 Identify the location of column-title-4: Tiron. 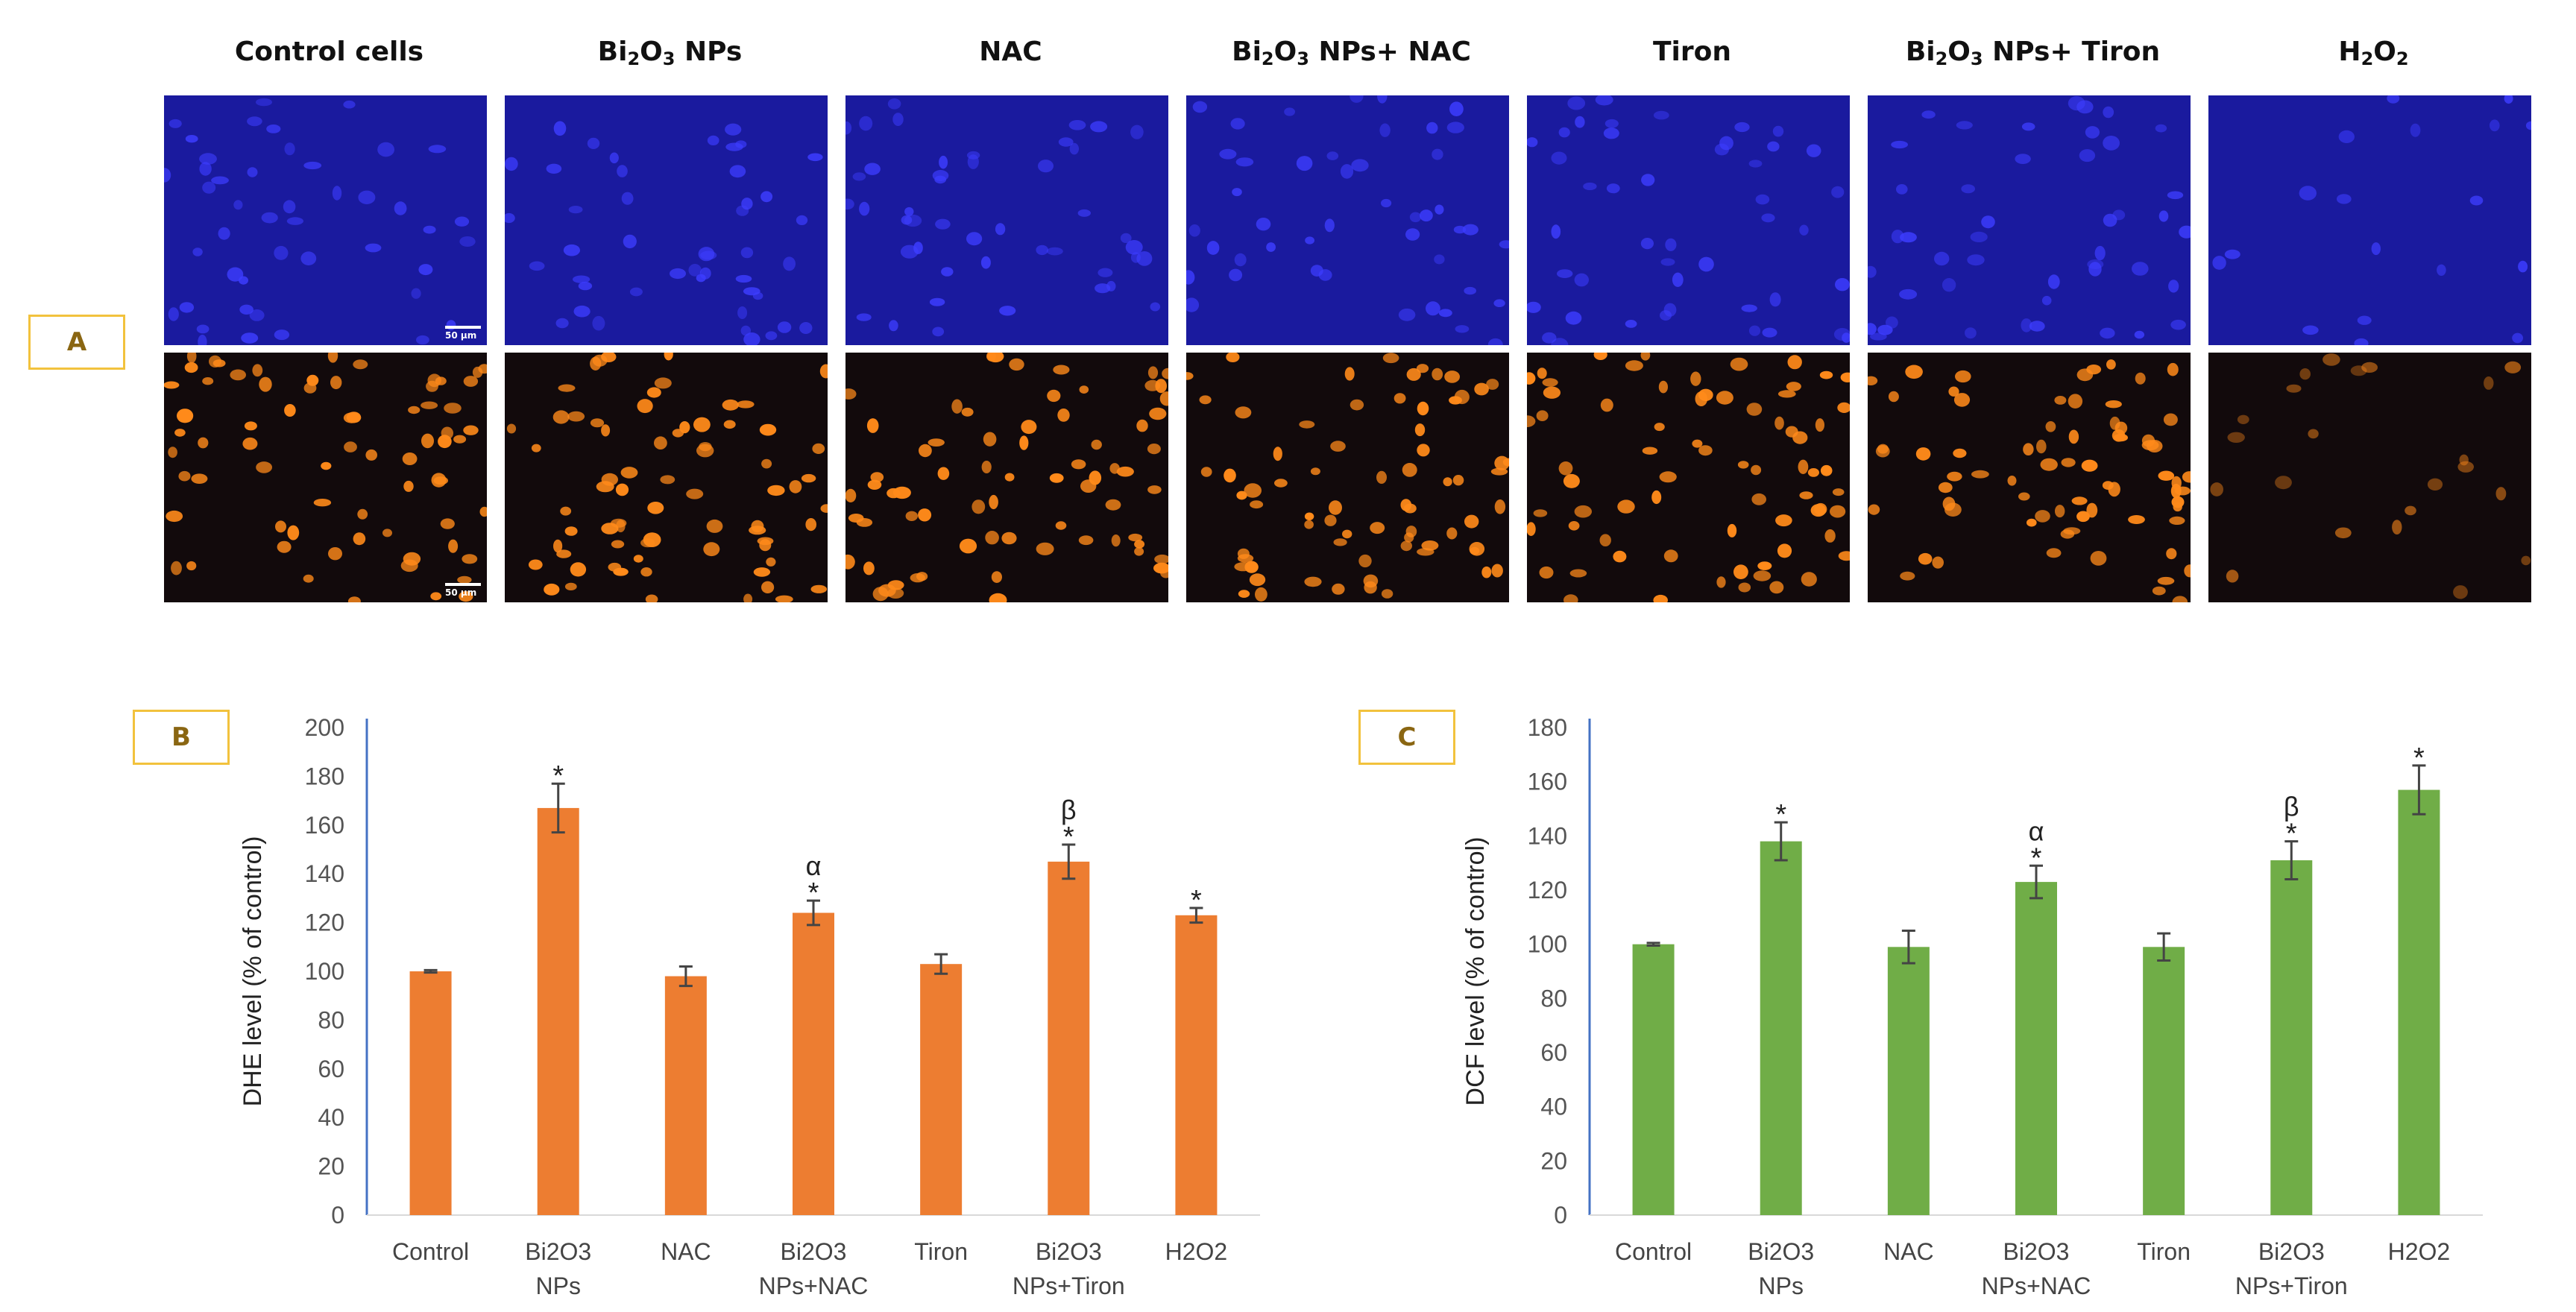
(1692, 53).